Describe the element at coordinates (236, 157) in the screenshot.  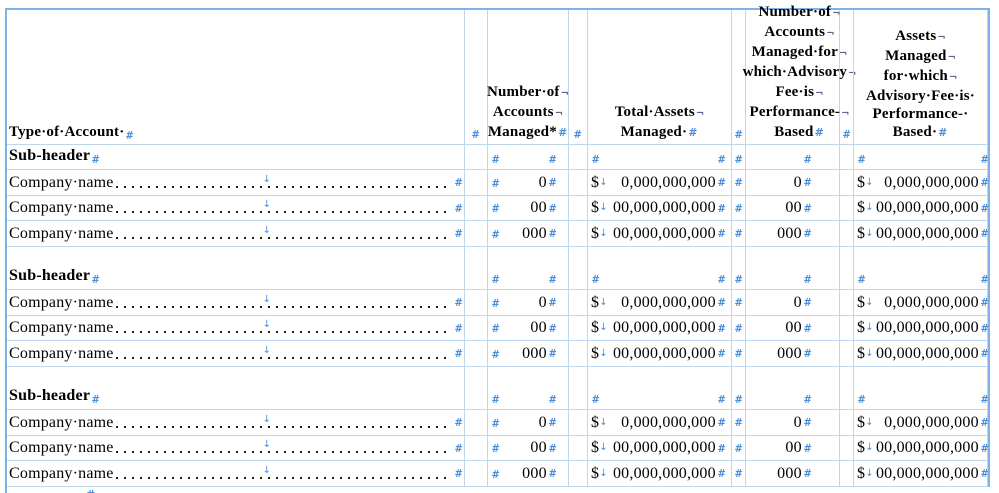
I see `subheader-cell: Sub-header #` at that location.